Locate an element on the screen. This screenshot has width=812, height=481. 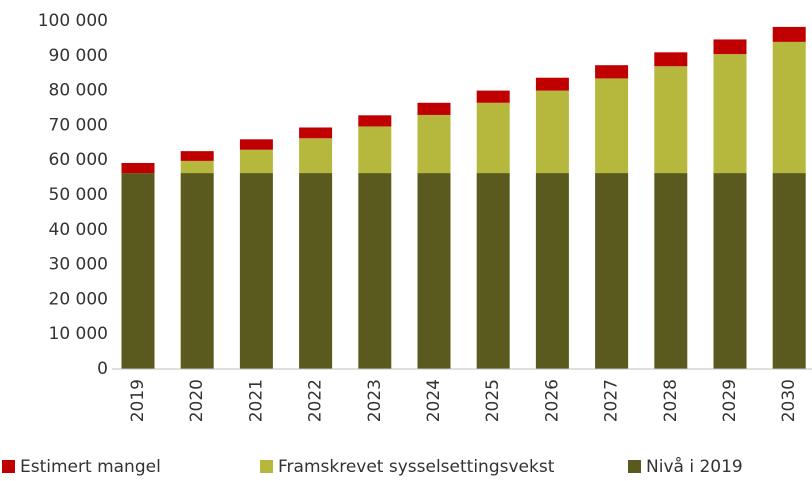
y-tick-label: 10 000 is located at coordinates (78, 334).